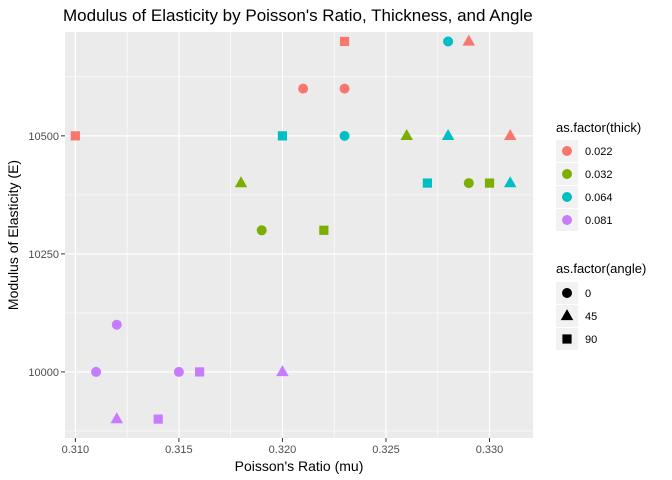  What do you see at coordinates (490, 450) in the screenshot?
I see `x-tick-label: 0.330` at bounding box center [490, 450].